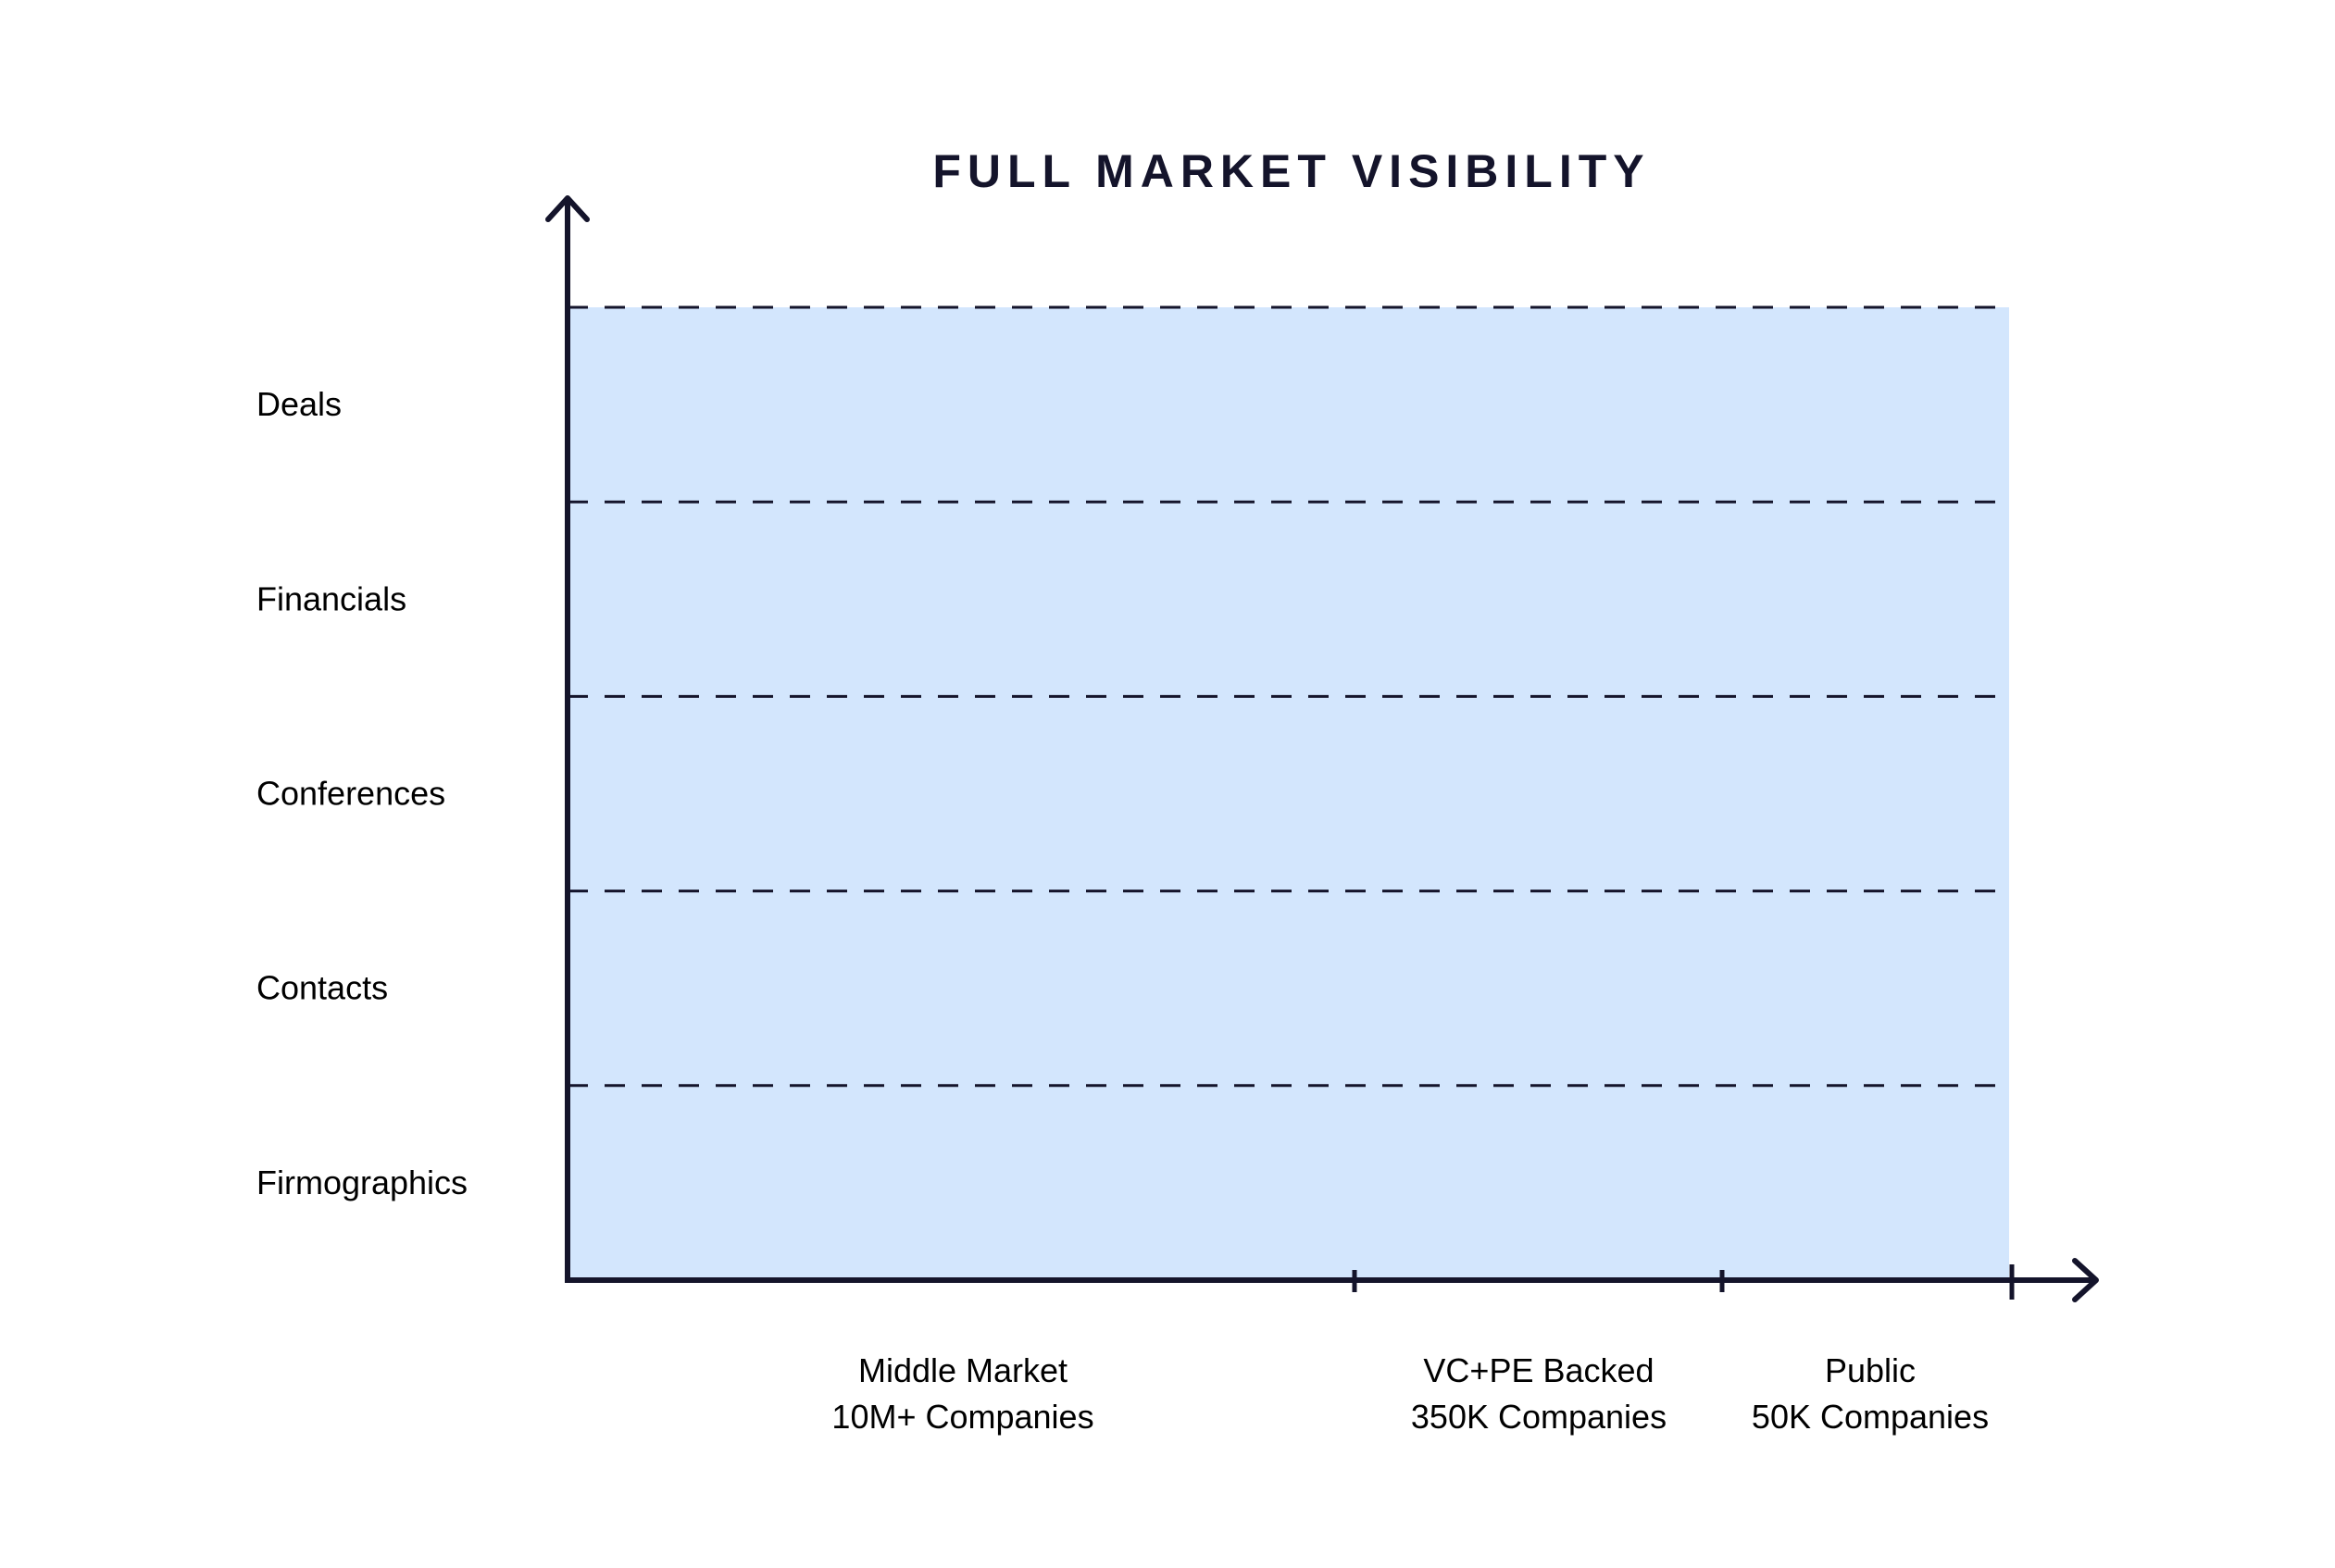  What do you see at coordinates (1291, 171) in the screenshot?
I see `chart-title: FULL MARKET VISIBILITY` at bounding box center [1291, 171].